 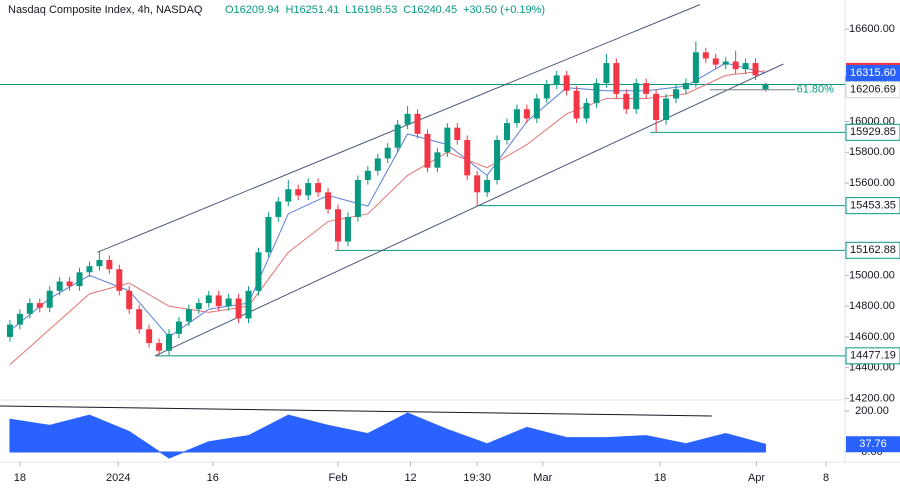 What do you see at coordinates (477, 478) in the screenshot?
I see `x-tick-label: 19:30` at bounding box center [477, 478].